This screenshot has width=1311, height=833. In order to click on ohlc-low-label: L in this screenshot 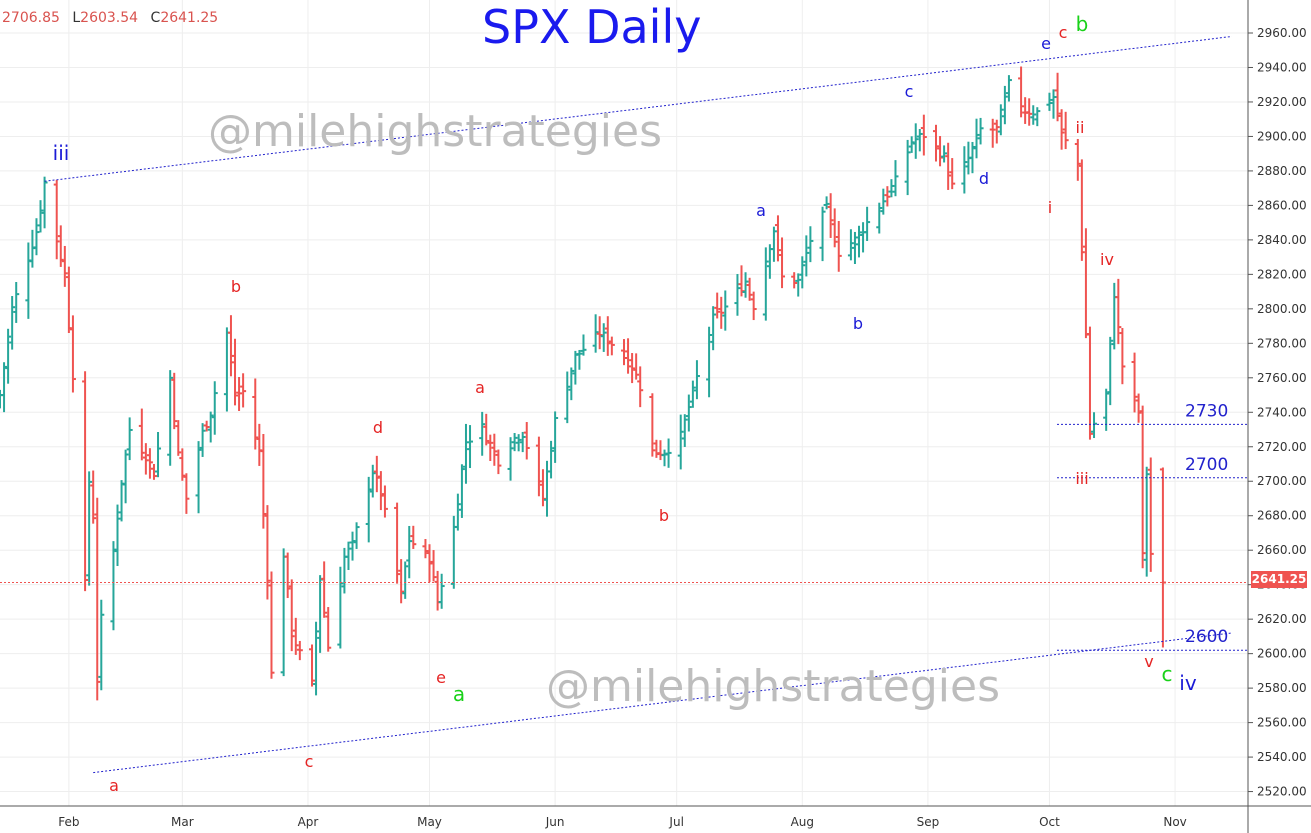, I will do `click(76, 18)`.